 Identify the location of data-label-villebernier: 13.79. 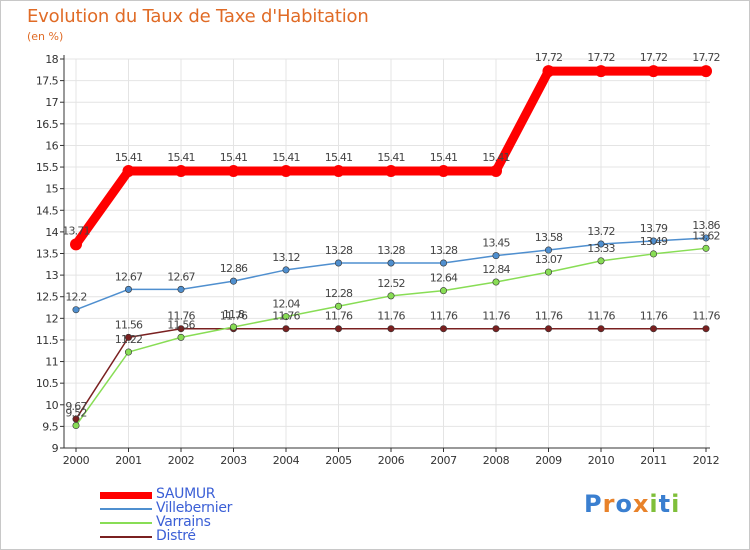
(654, 228).